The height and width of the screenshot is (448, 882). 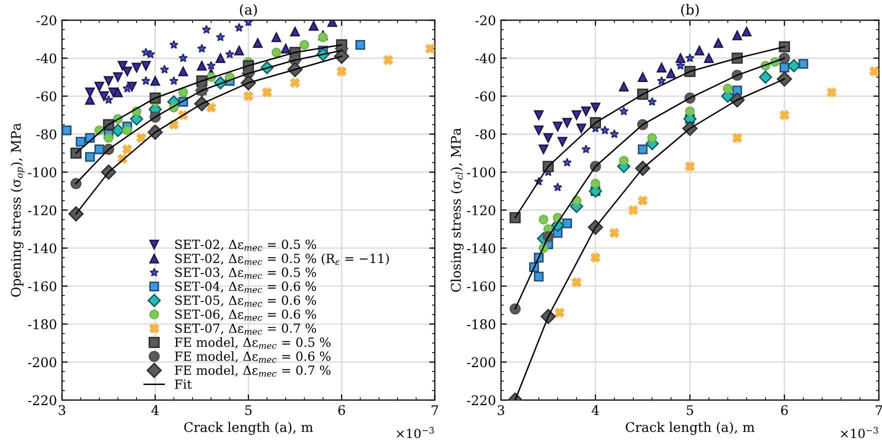 I want to click on legend-label: FE model, Δε$_{mec}$ = 0.5 %, so click(x=252, y=343).